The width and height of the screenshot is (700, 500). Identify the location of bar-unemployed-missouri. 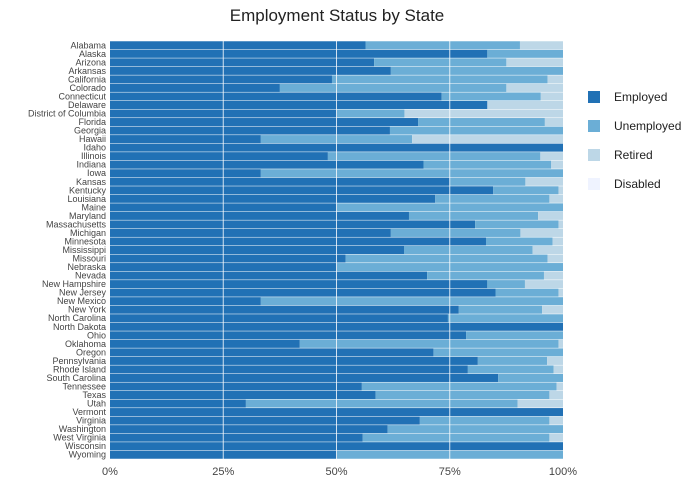
(446, 258).